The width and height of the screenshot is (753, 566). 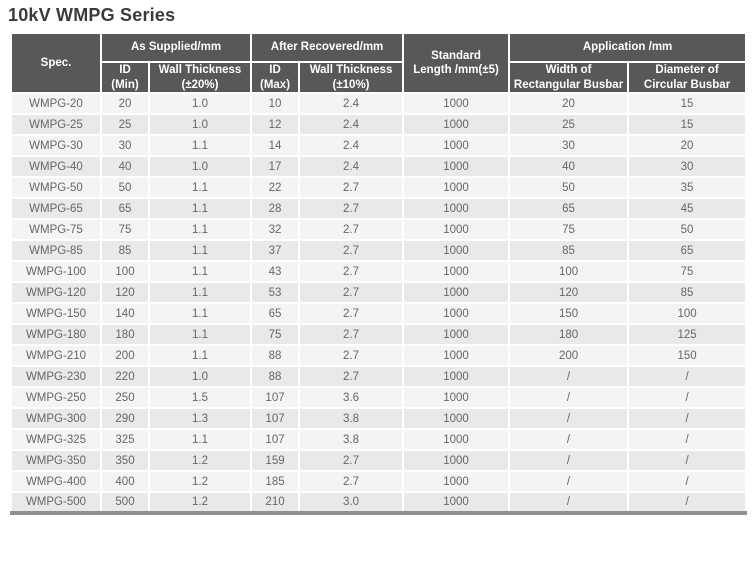 What do you see at coordinates (275, 292) in the screenshot?
I see `cell-id-max: 53` at bounding box center [275, 292].